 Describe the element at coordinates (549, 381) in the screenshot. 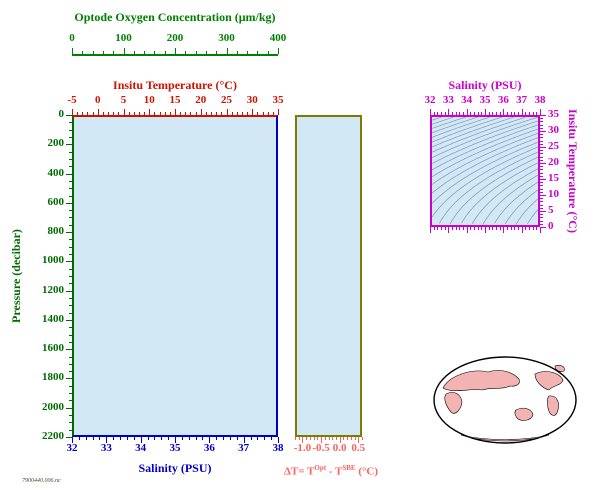

I see `continent-north-america` at that location.